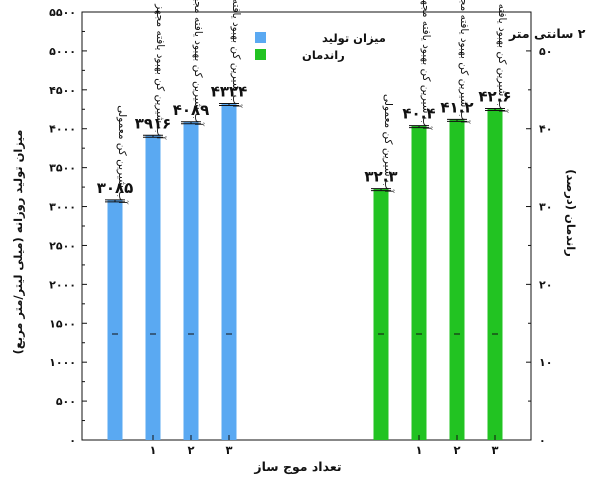  What do you see at coordinates (62, 12) in the screenshot?
I see `left-tick-label: ۵۵۰۰` at bounding box center [62, 12].